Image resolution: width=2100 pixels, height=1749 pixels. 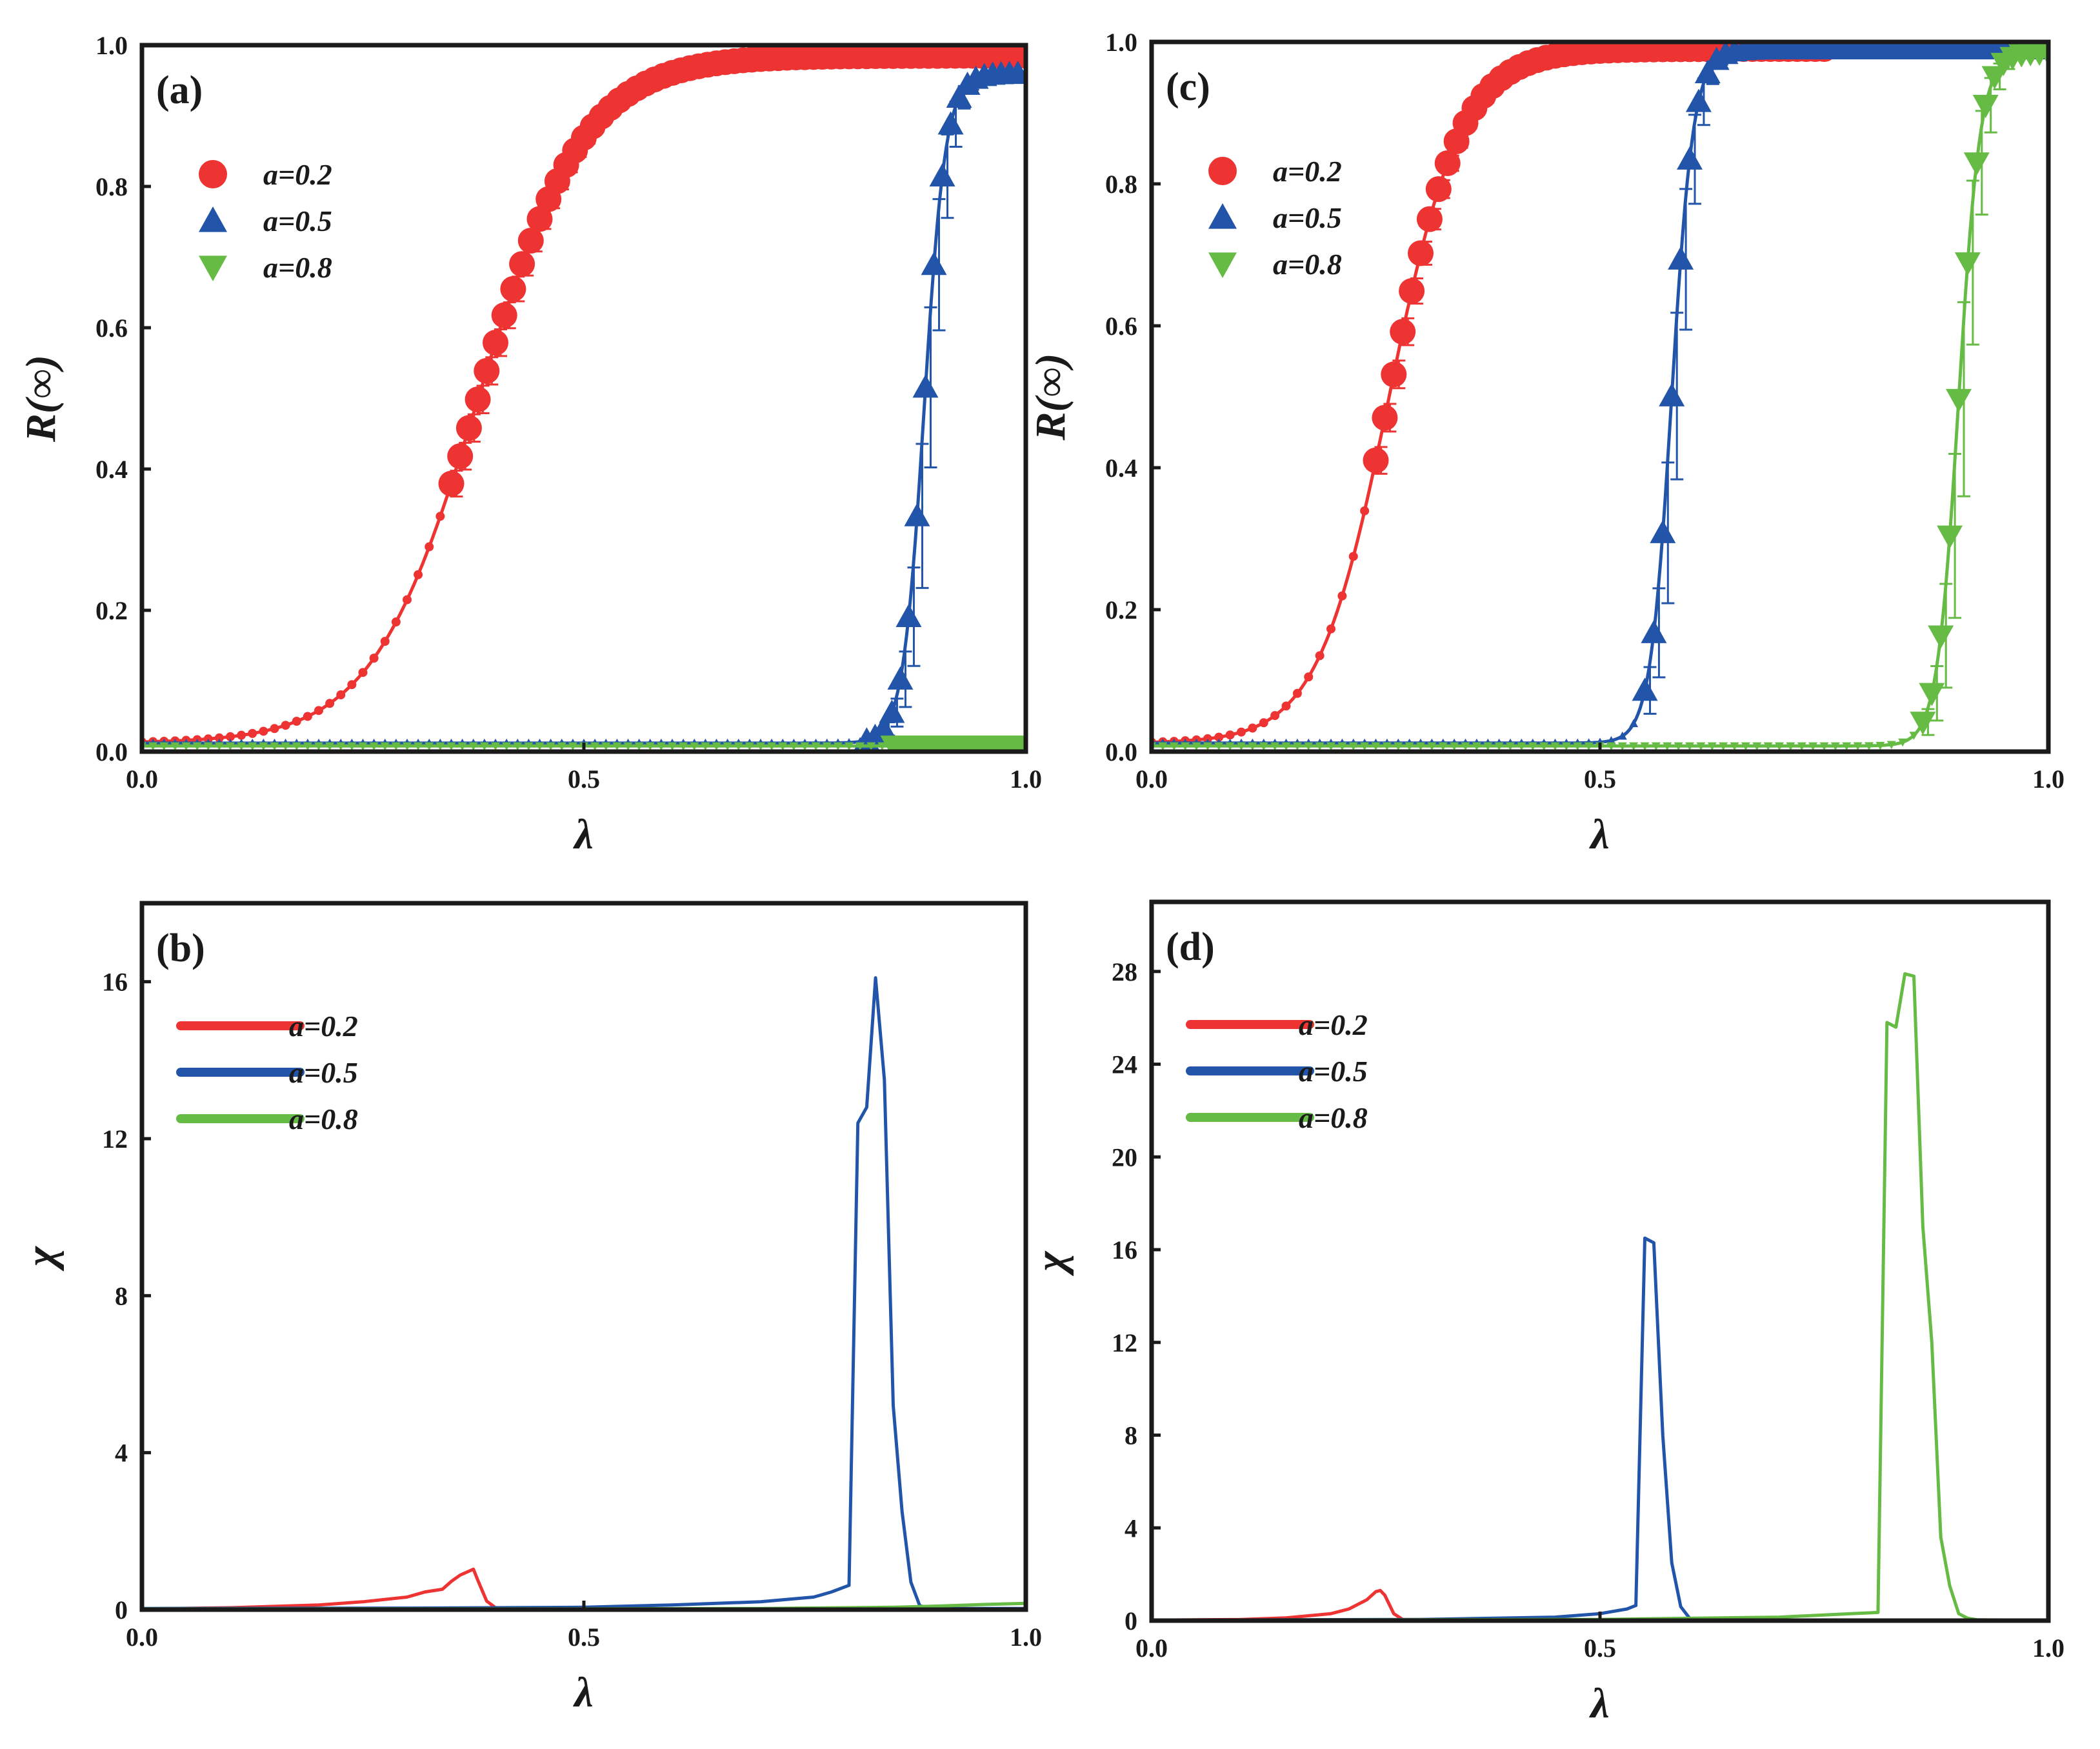 What do you see at coordinates (1598, 834) in the screenshot?
I see `x-axis-label-c: λ` at bounding box center [1598, 834].